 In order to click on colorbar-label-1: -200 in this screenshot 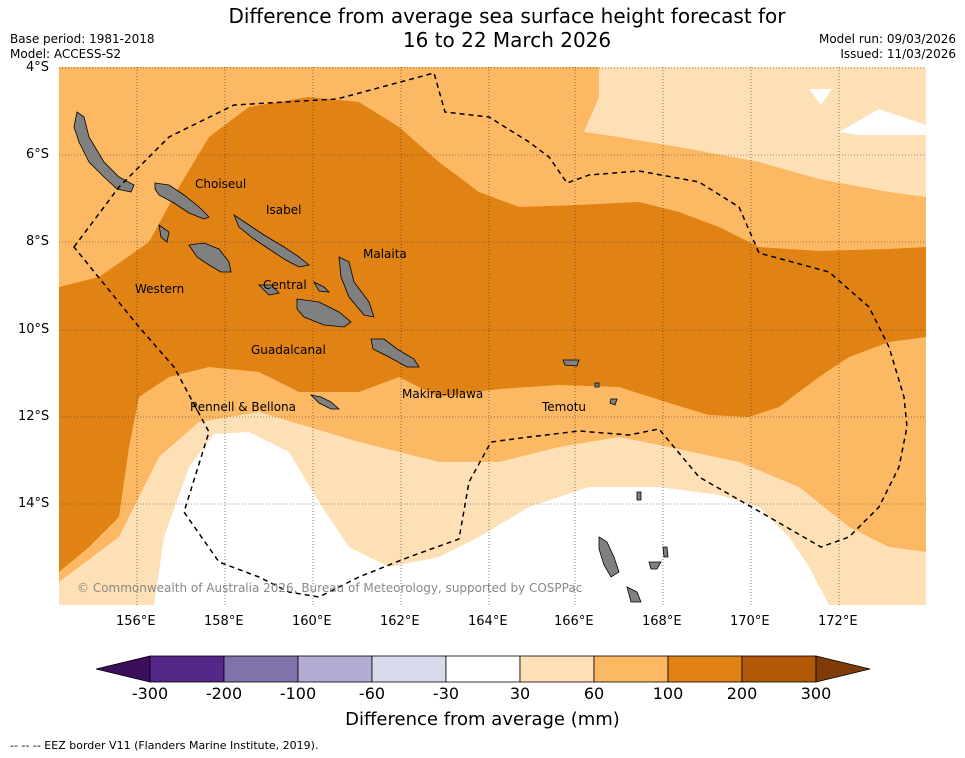, I will do `click(224, 693)`.